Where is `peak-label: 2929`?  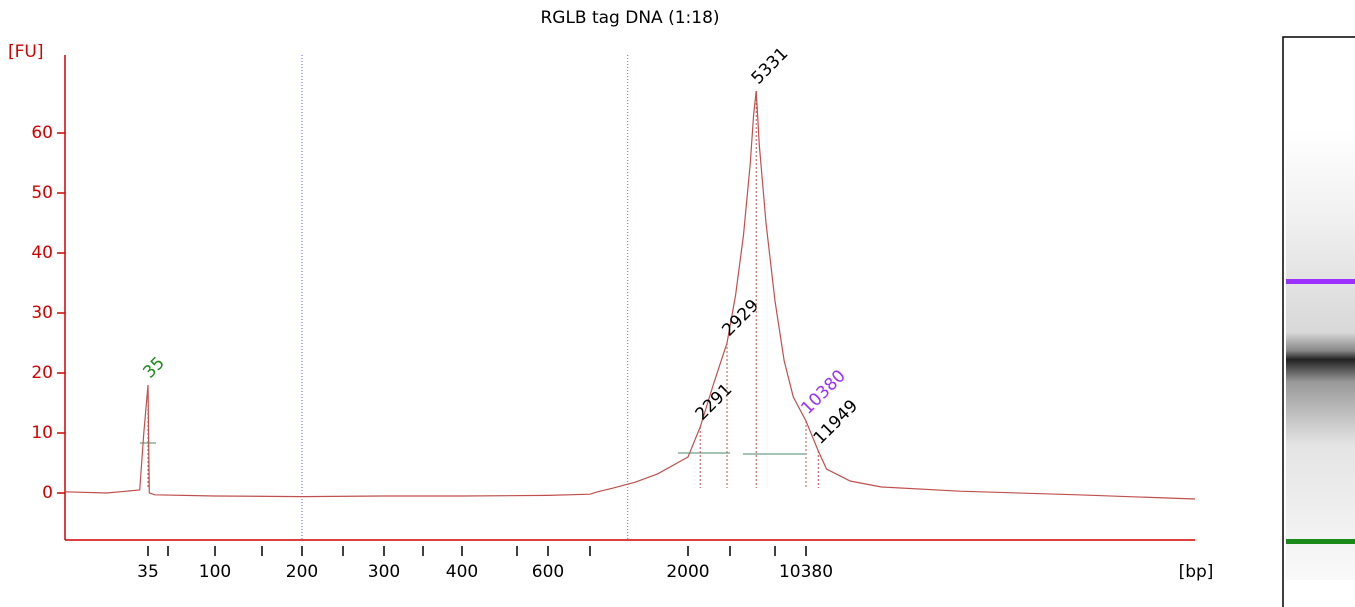 peak-label: 2929 is located at coordinates (740, 318).